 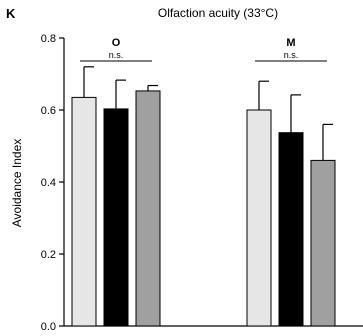 I want to click on y-tick-label: 0.0, so click(x=48, y=327).